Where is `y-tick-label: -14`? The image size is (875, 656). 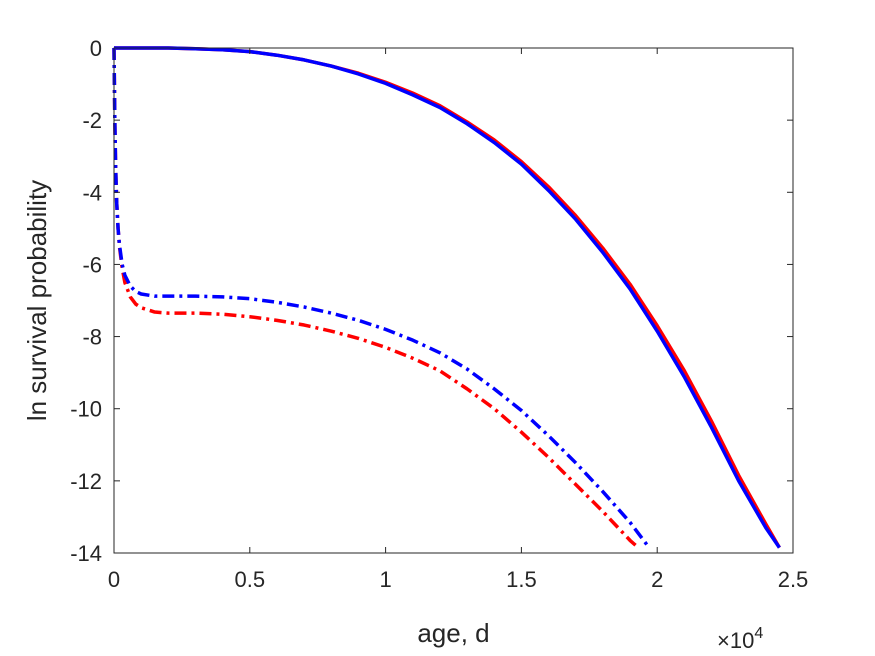 y-tick-label: -14 is located at coordinates (86, 553).